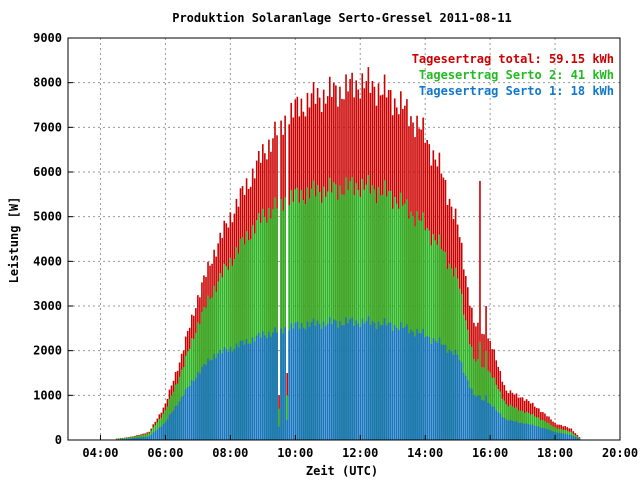  Describe the element at coordinates (425, 453) in the screenshot. I see `x-tick-label: 14:00` at that location.